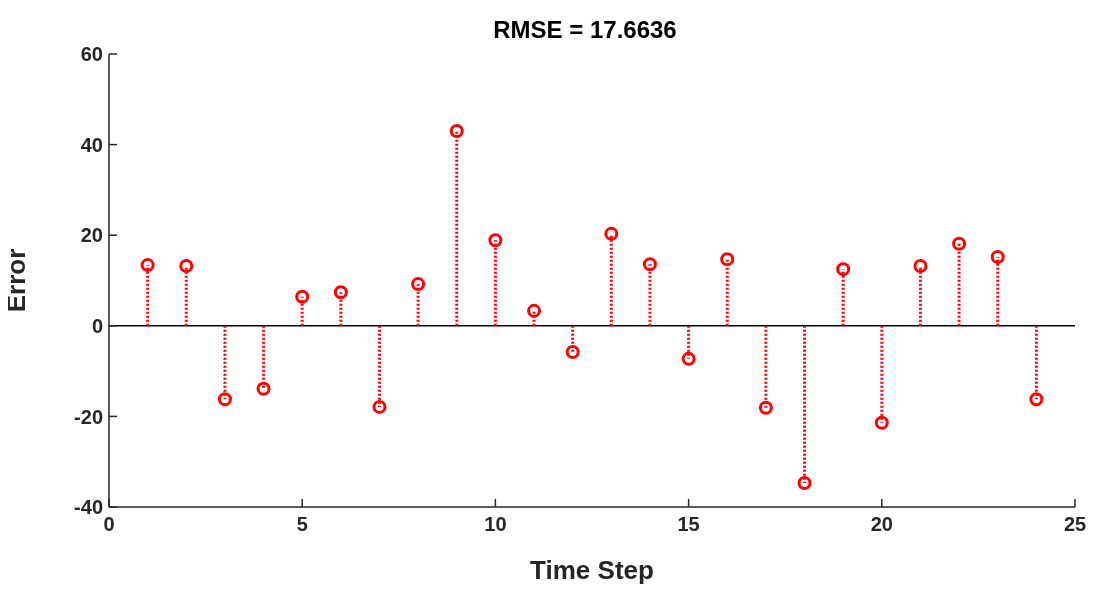 Image resolution: width=1103 pixels, height=609 pixels. I want to click on chart-title: RMSE = 17.6636, so click(585, 29).